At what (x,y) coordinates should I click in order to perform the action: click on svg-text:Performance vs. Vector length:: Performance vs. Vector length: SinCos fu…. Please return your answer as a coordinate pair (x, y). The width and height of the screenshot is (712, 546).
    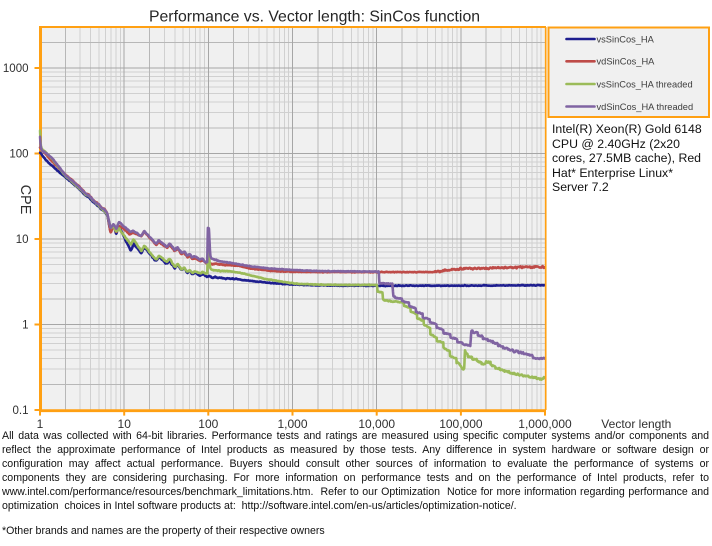
    Looking at the image, I should click on (314, 17).